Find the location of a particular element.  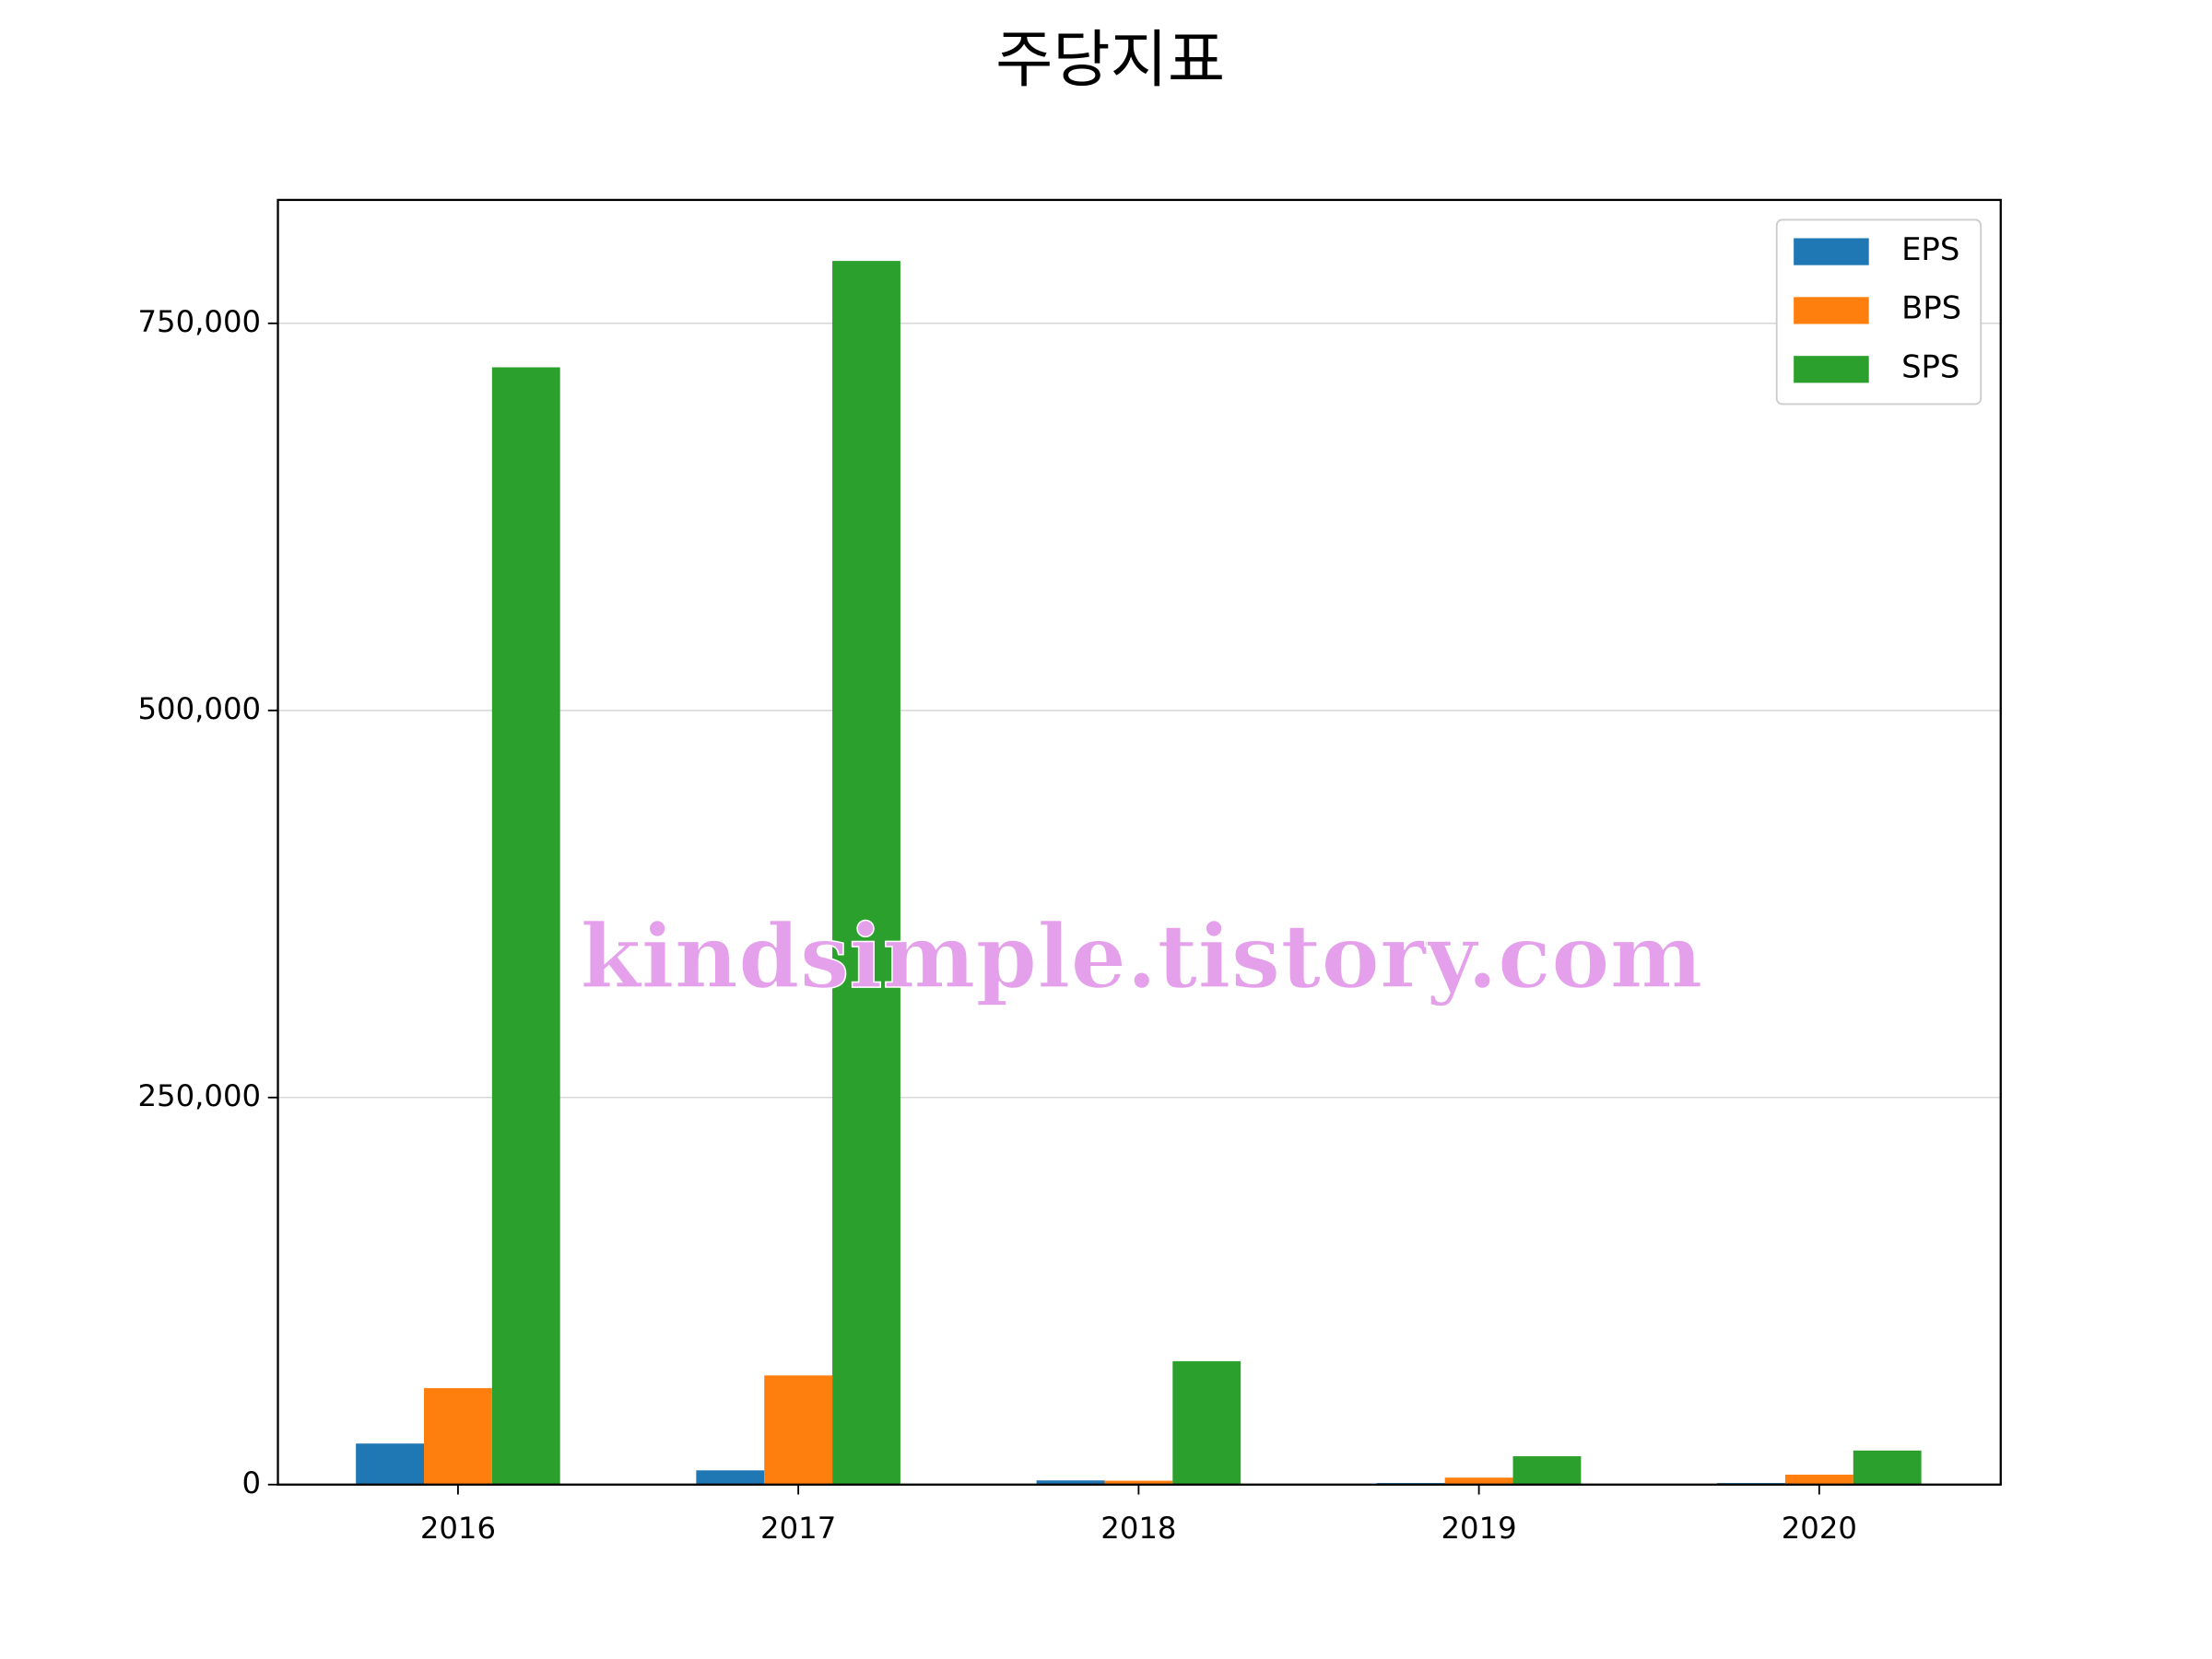

x-tick-label: 2017 is located at coordinates (798, 1528).